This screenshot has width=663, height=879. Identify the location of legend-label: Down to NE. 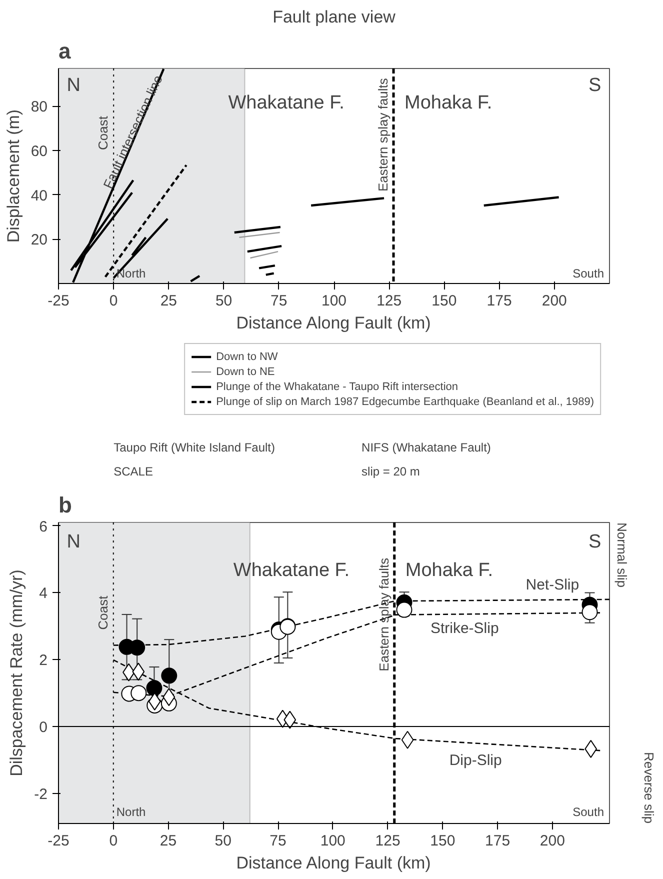
(245, 371).